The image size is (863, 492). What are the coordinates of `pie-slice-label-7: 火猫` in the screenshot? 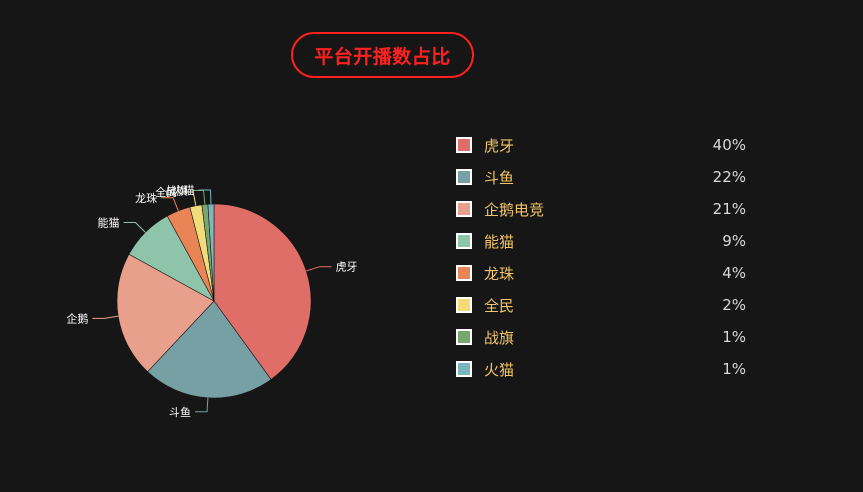 It's located at (184, 190).